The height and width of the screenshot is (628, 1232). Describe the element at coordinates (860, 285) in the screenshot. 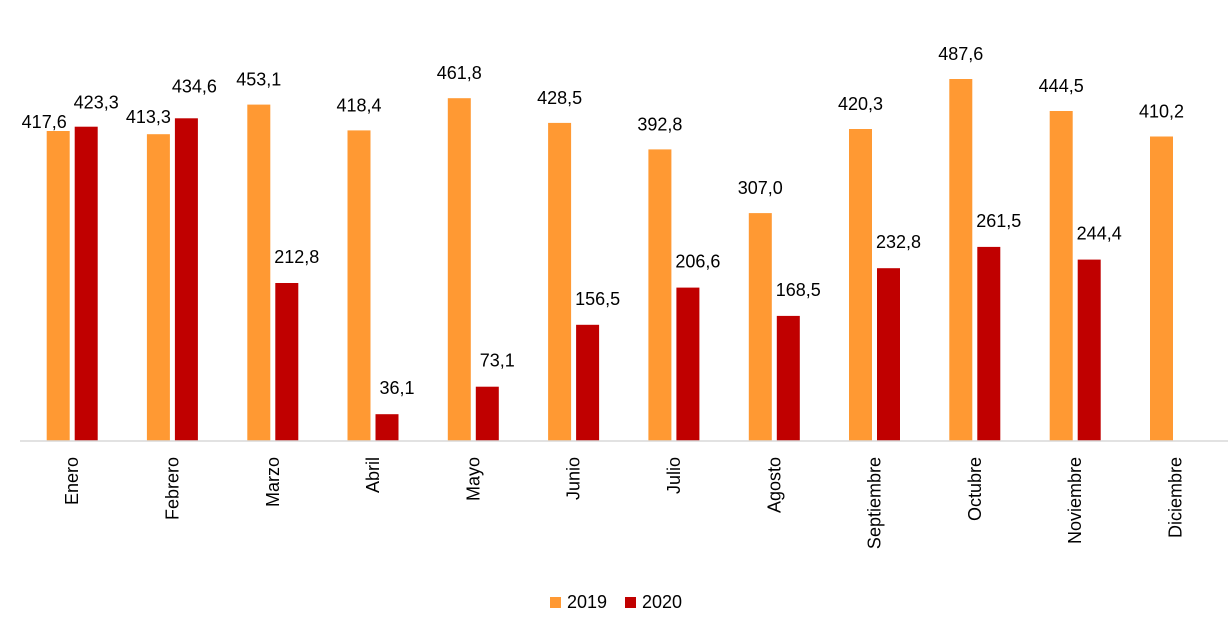

I see `bar-2019-septiembre` at that location.